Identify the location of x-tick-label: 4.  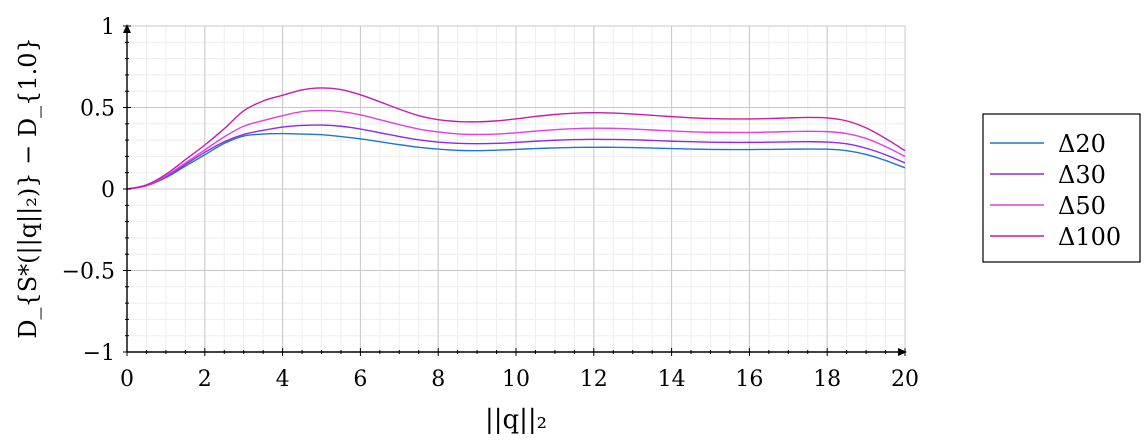
(283, 379).